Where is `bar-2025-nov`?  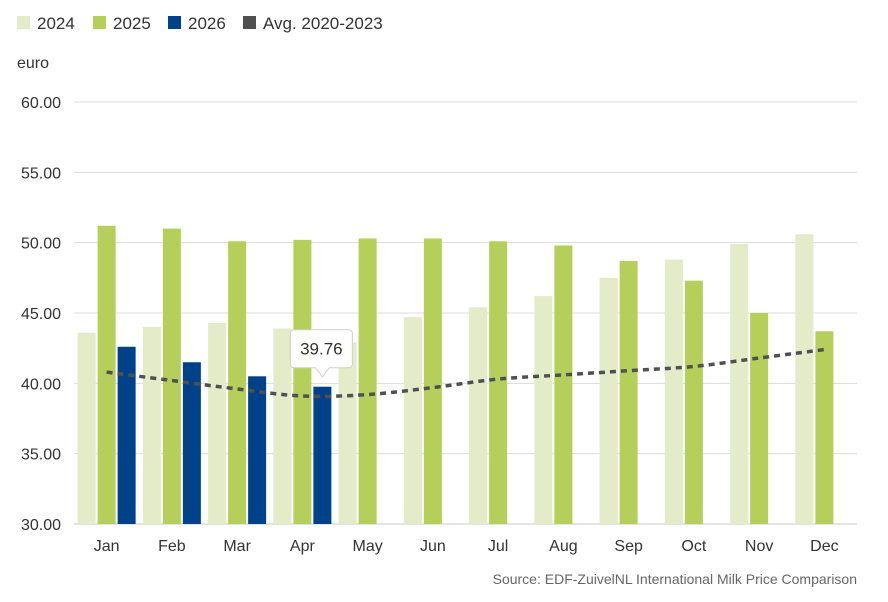 bar-2025-nov is located at coordinates (759, 418).